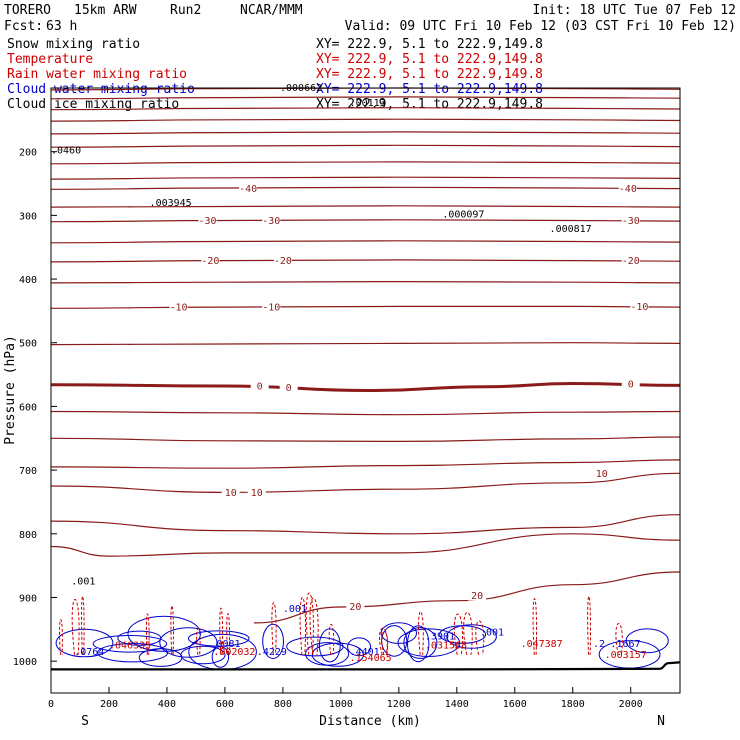 The width and height of the screenshot is (740, 740). I want to click on temperature-label-10: -10, so click(639, 307).